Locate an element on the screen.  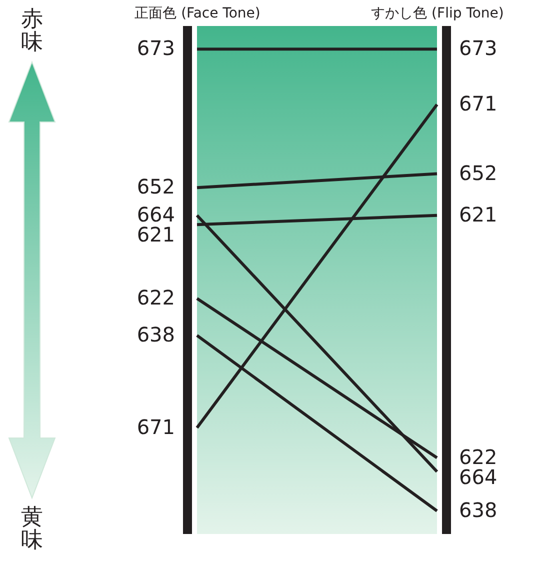
text: 673 is located at coordinates (478, 48).